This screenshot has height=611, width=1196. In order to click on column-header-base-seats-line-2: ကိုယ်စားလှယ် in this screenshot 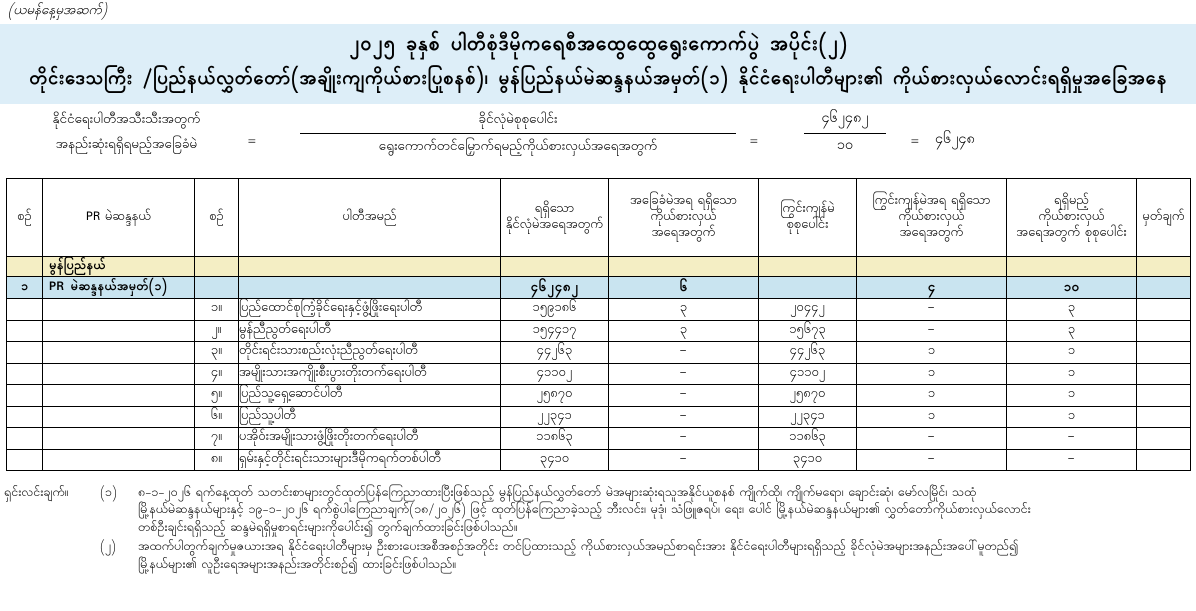, I will do `click(683, 217)`.